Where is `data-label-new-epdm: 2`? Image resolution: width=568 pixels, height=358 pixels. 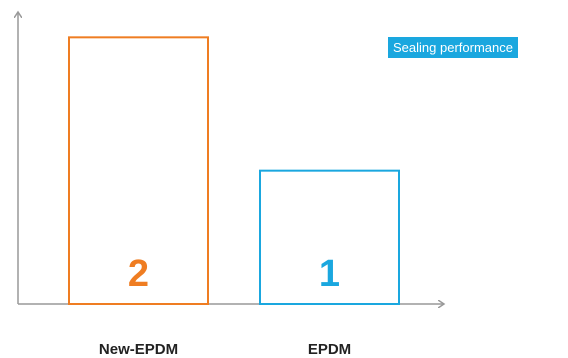 data-label-new-epdm: 2 is located at coordinates (138, 274).